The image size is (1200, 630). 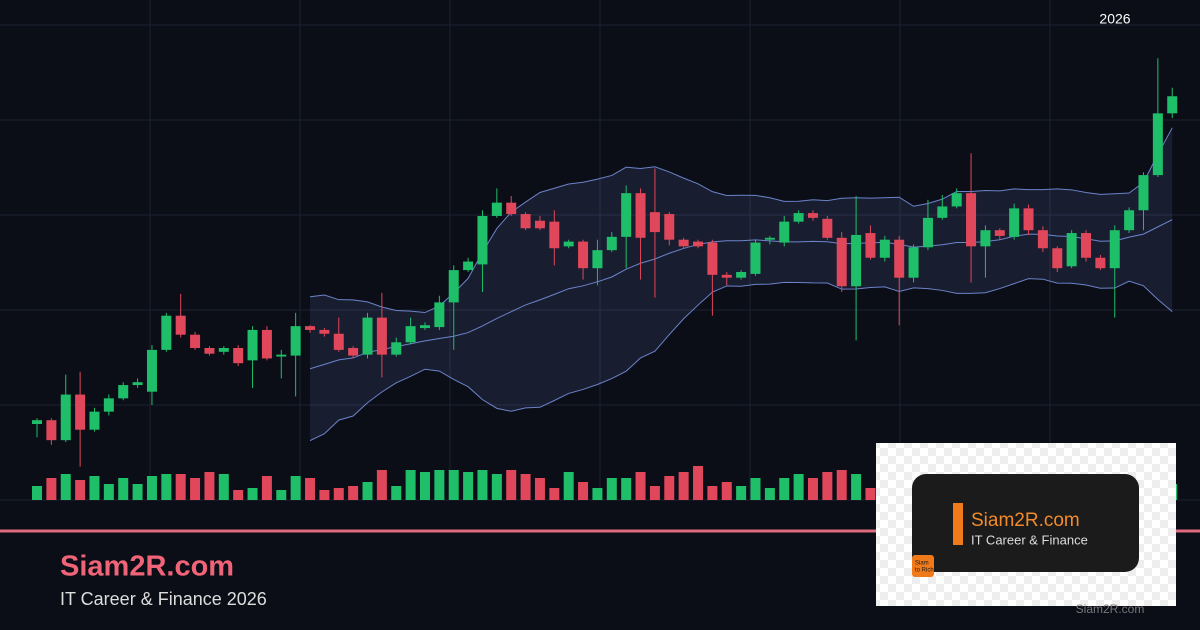 I want to click on card-logo, so click(x=923, y=566).